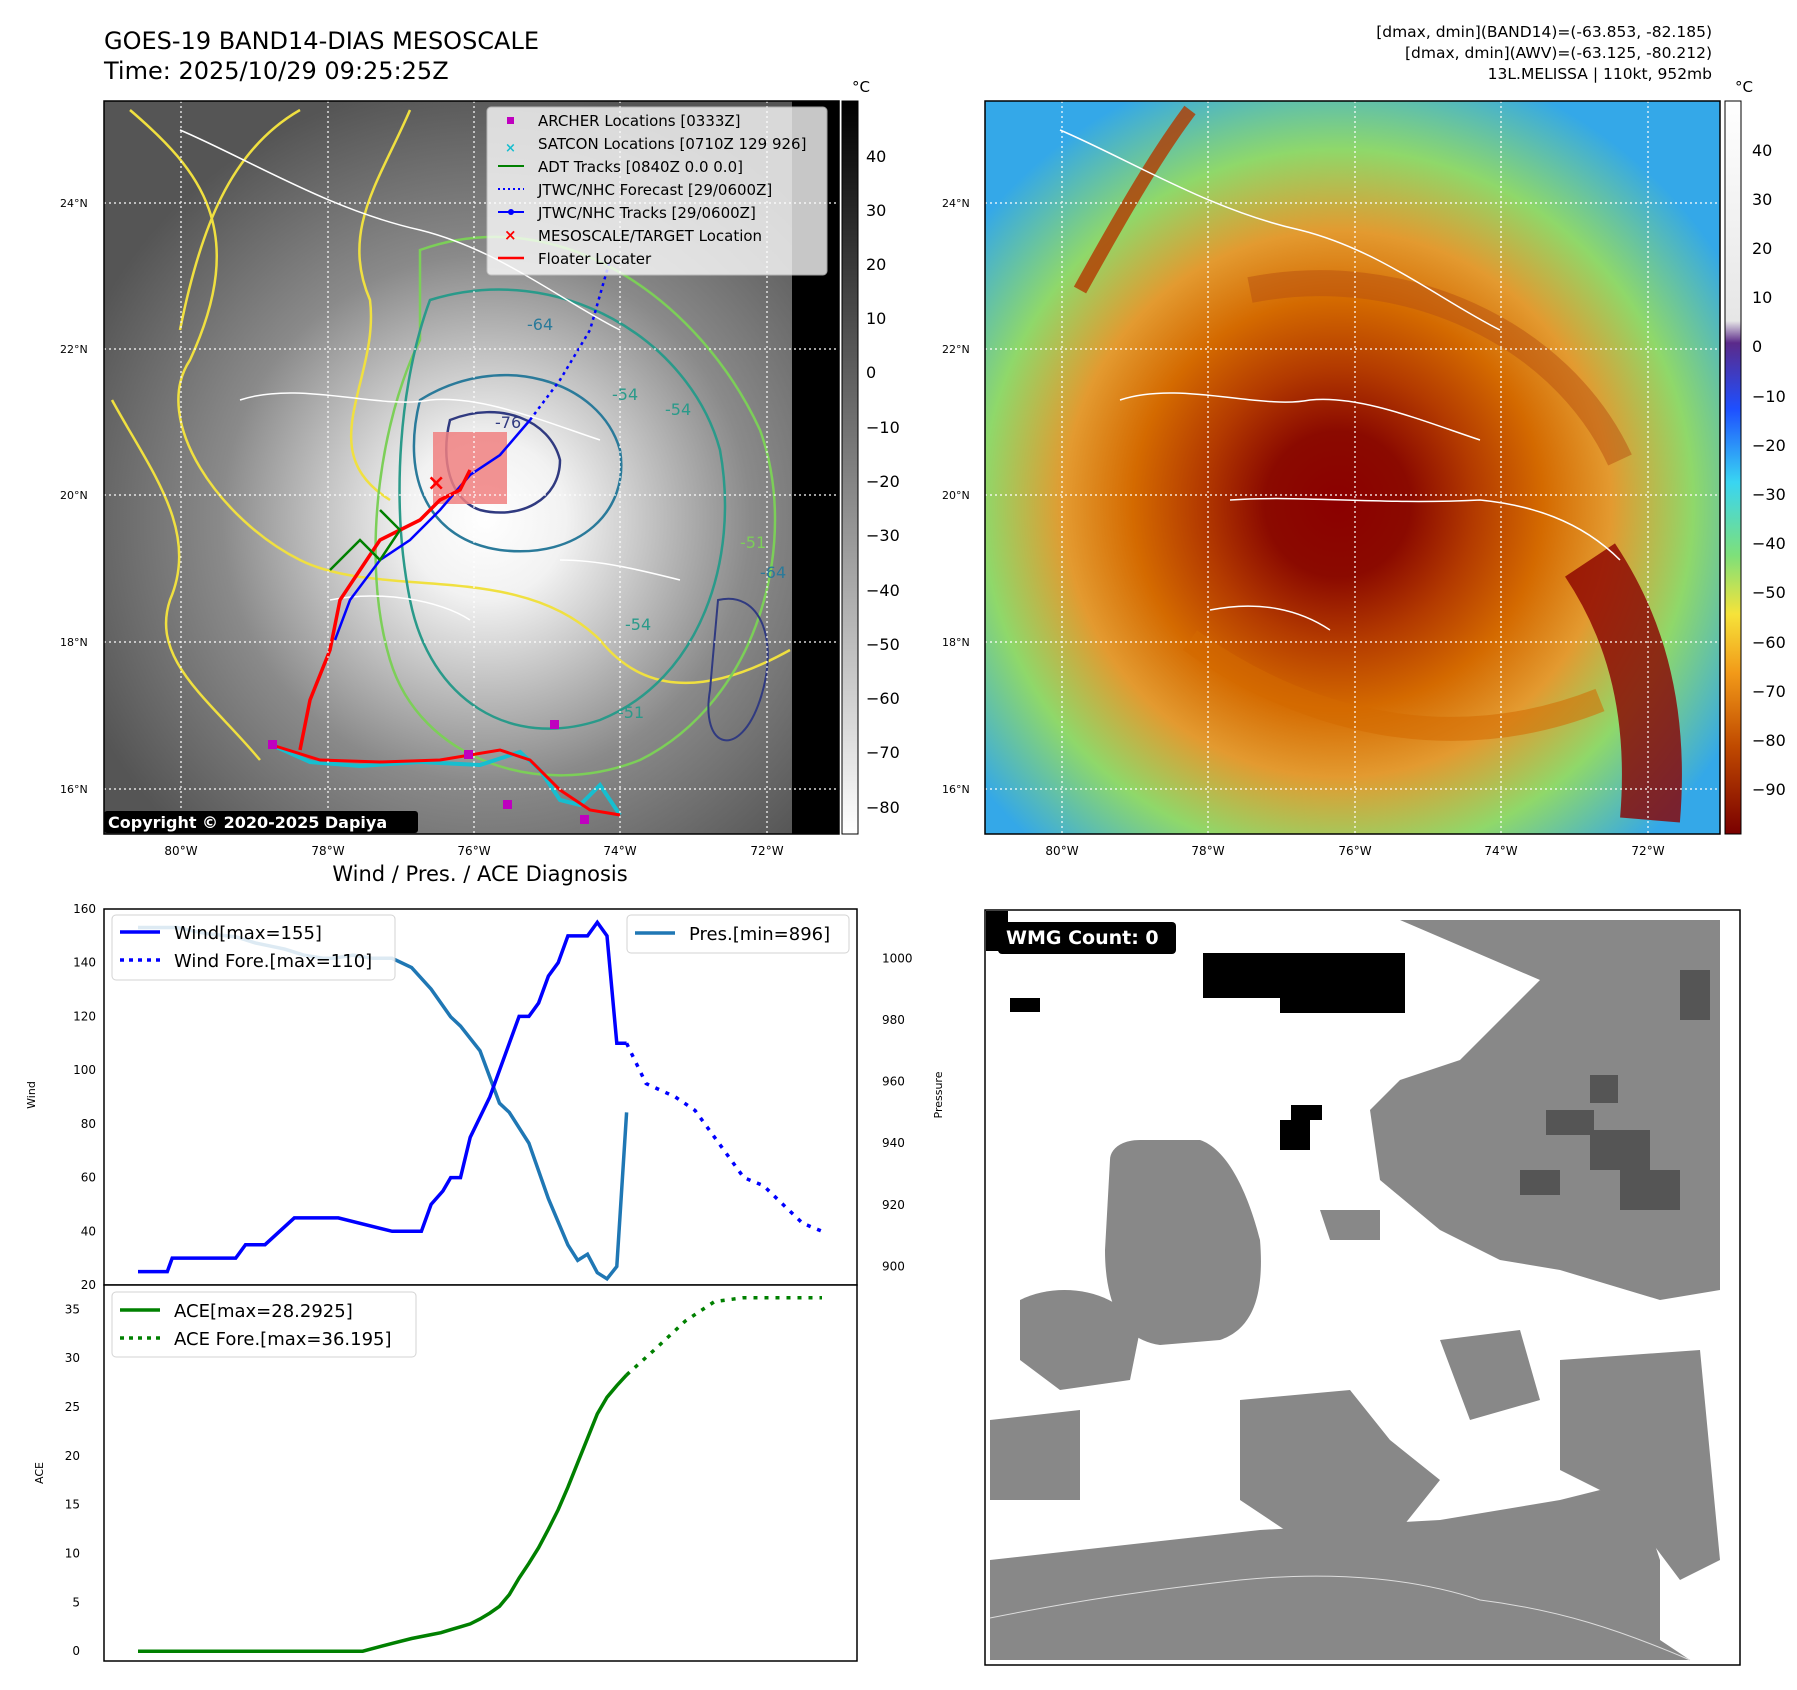 This screenshot has width=1797, height=1690. Describe the element at coordinates (383, 1513) in the screenshot. I see `ace-line` at that location.